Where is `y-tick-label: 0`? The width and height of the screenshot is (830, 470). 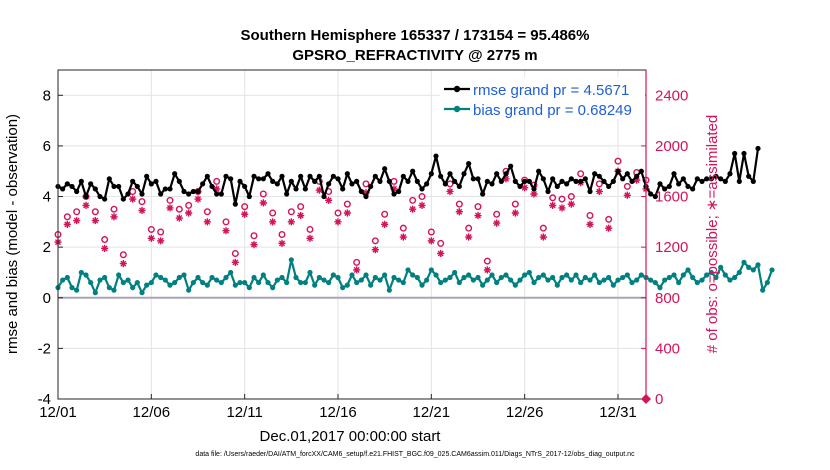 y-tick-label: 0 is located at coordinates (47, 298).